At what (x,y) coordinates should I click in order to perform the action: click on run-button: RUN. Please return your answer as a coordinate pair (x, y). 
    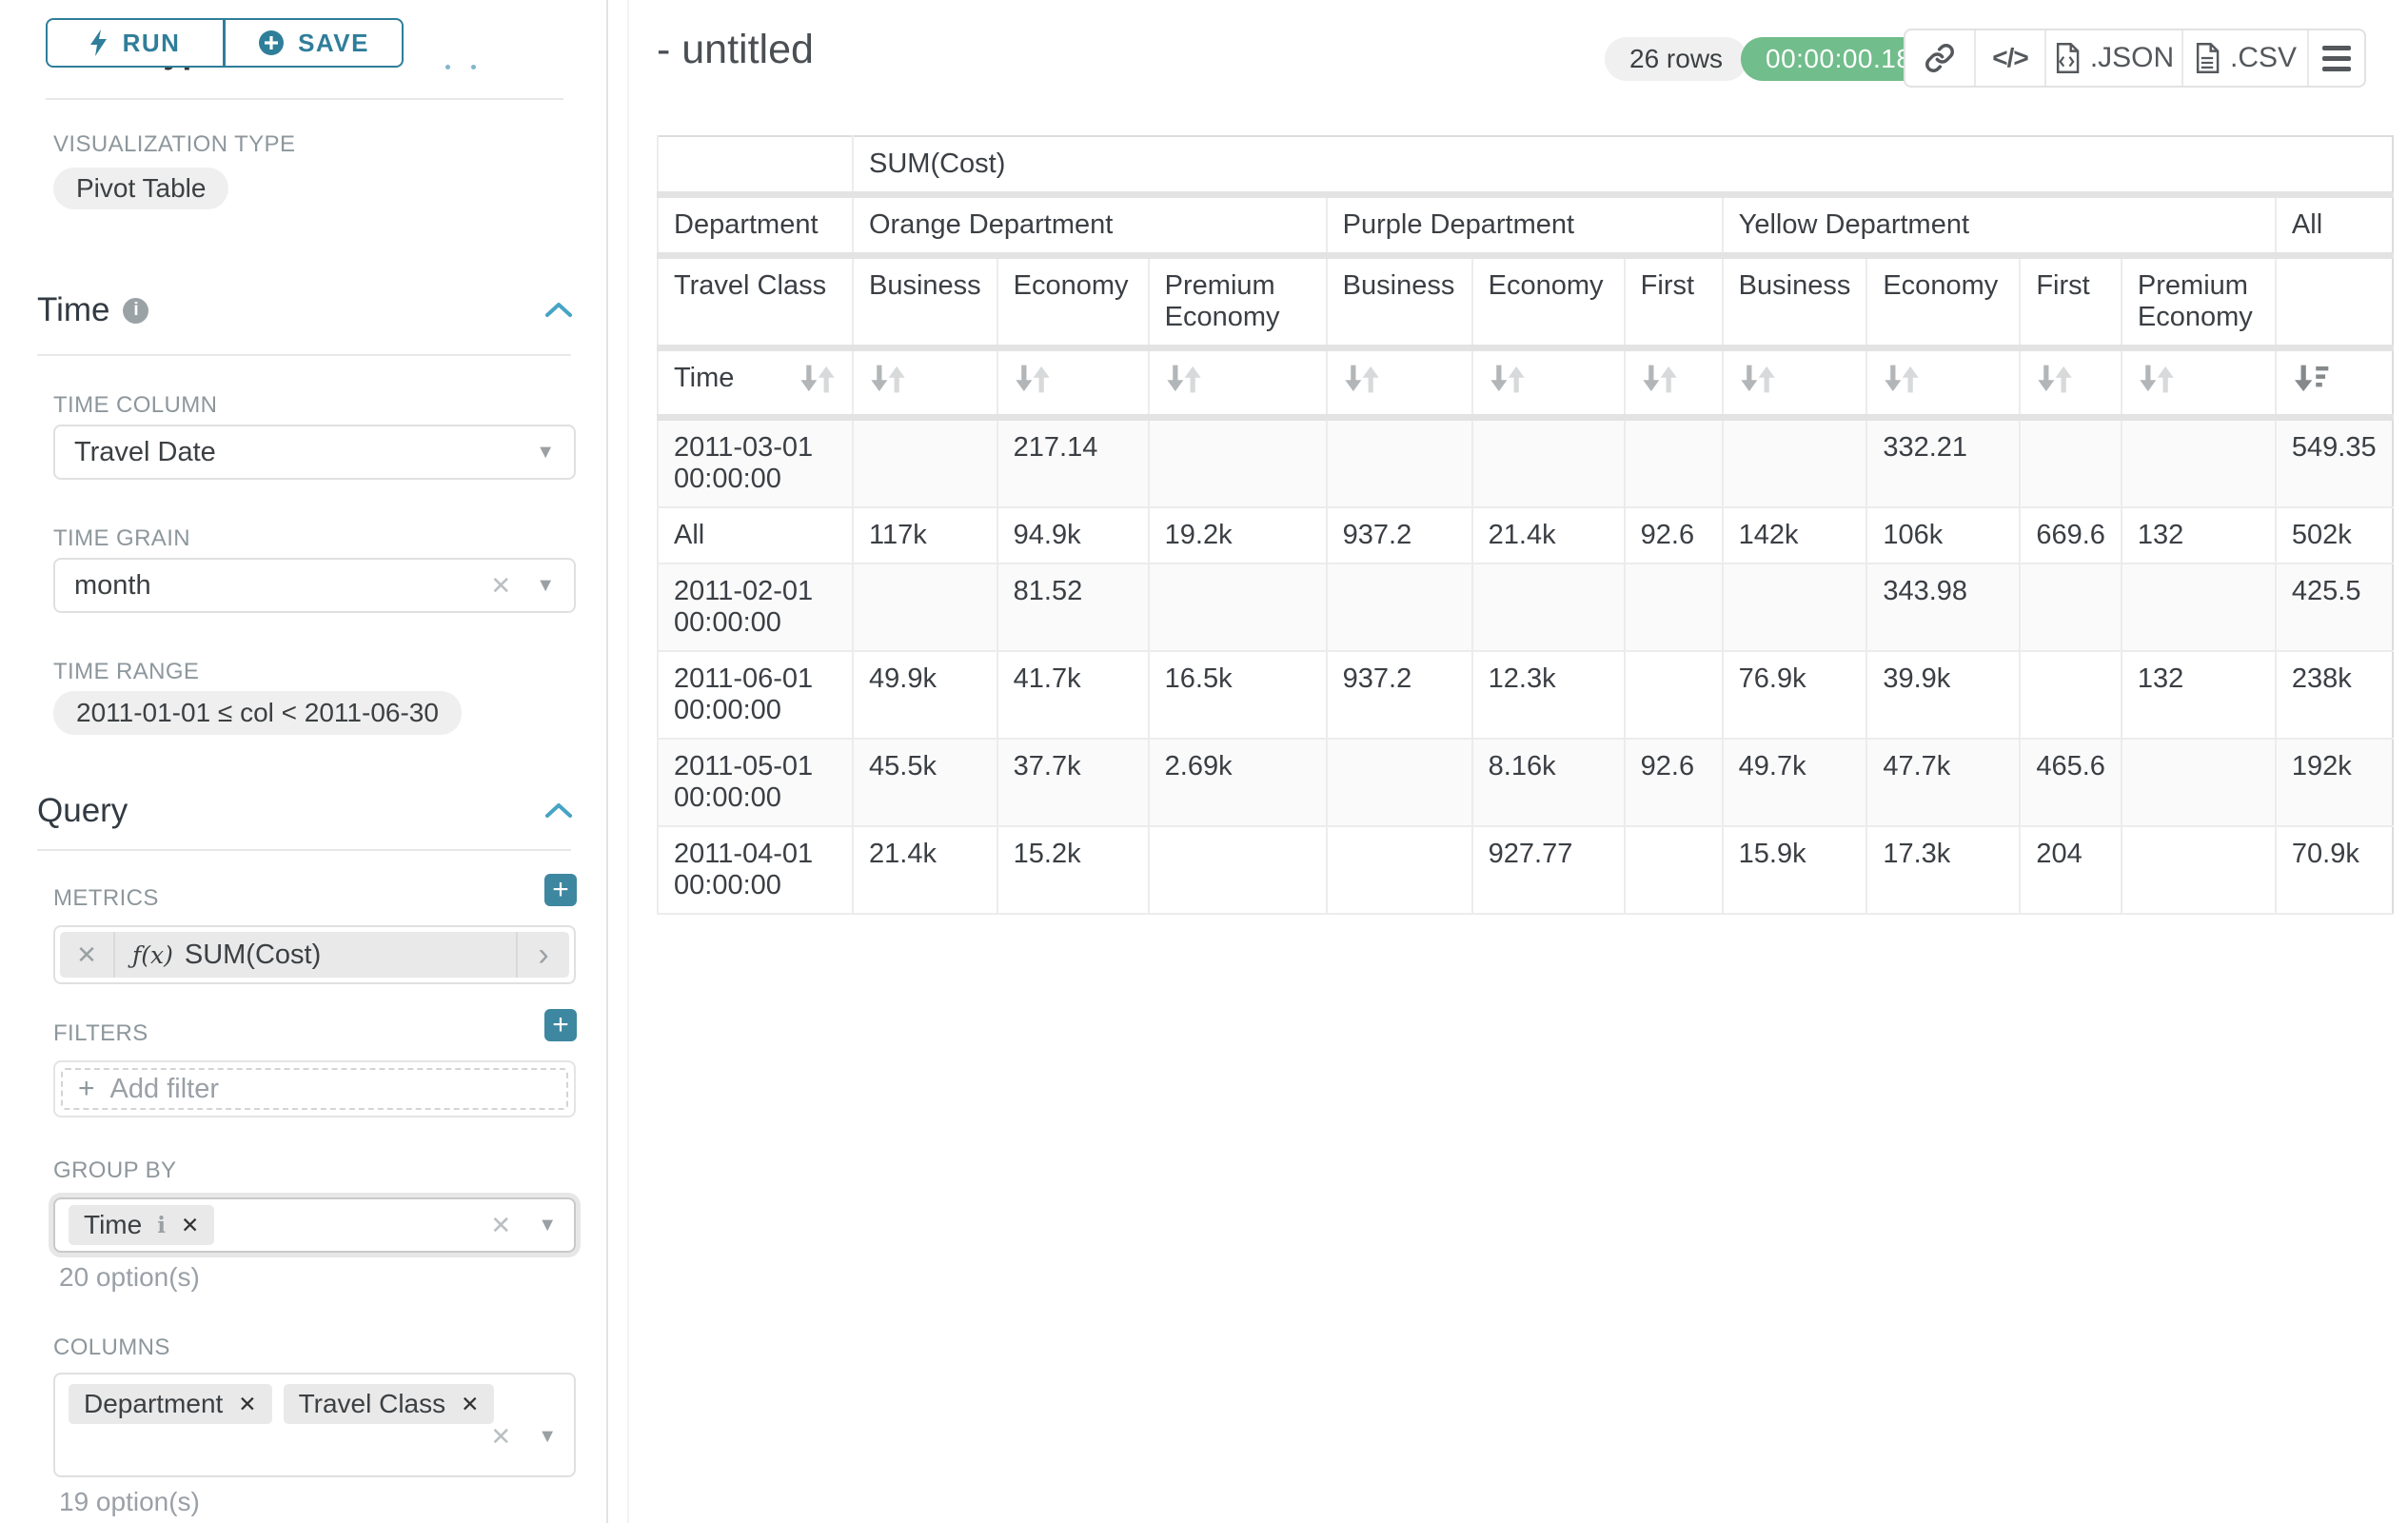
    Looking at the image, I should click on (135, 43).